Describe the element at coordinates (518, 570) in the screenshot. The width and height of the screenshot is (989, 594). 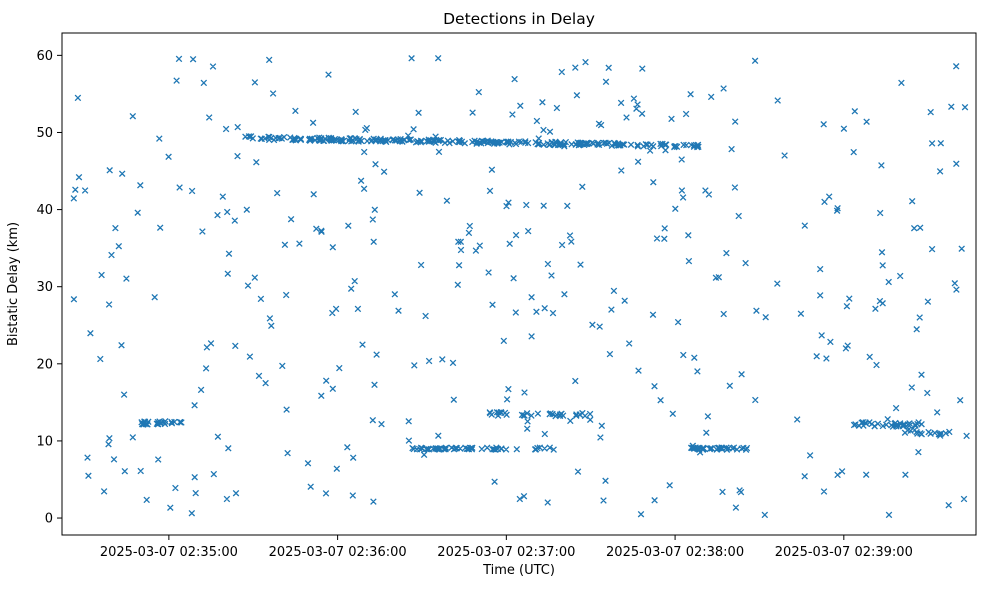
I see `x-axis-label: Time (UTC)` at that location.